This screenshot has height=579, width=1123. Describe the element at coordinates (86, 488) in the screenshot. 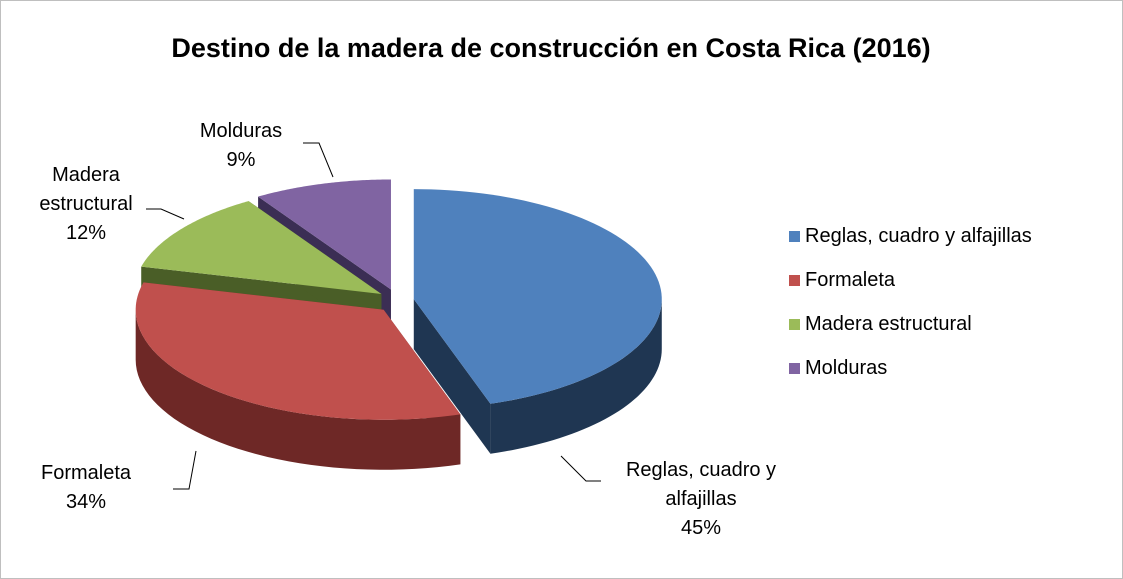

I see `data-label: Formaleta 34%` at that location.